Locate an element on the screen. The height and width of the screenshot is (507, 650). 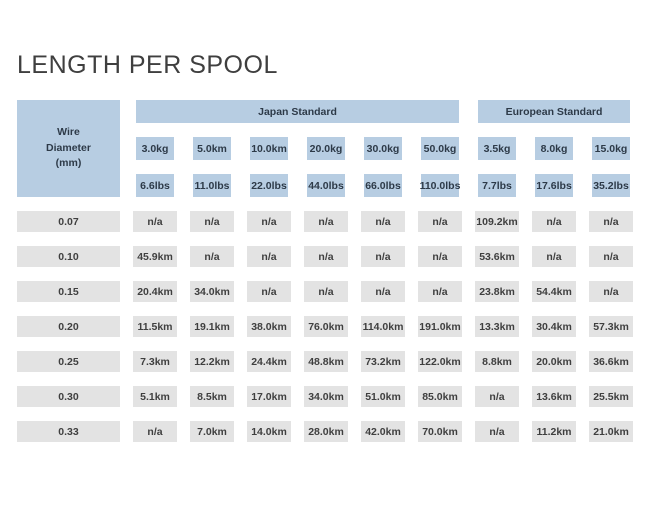
length-value-cell: 48.8km is located at coordinates (326, 361).